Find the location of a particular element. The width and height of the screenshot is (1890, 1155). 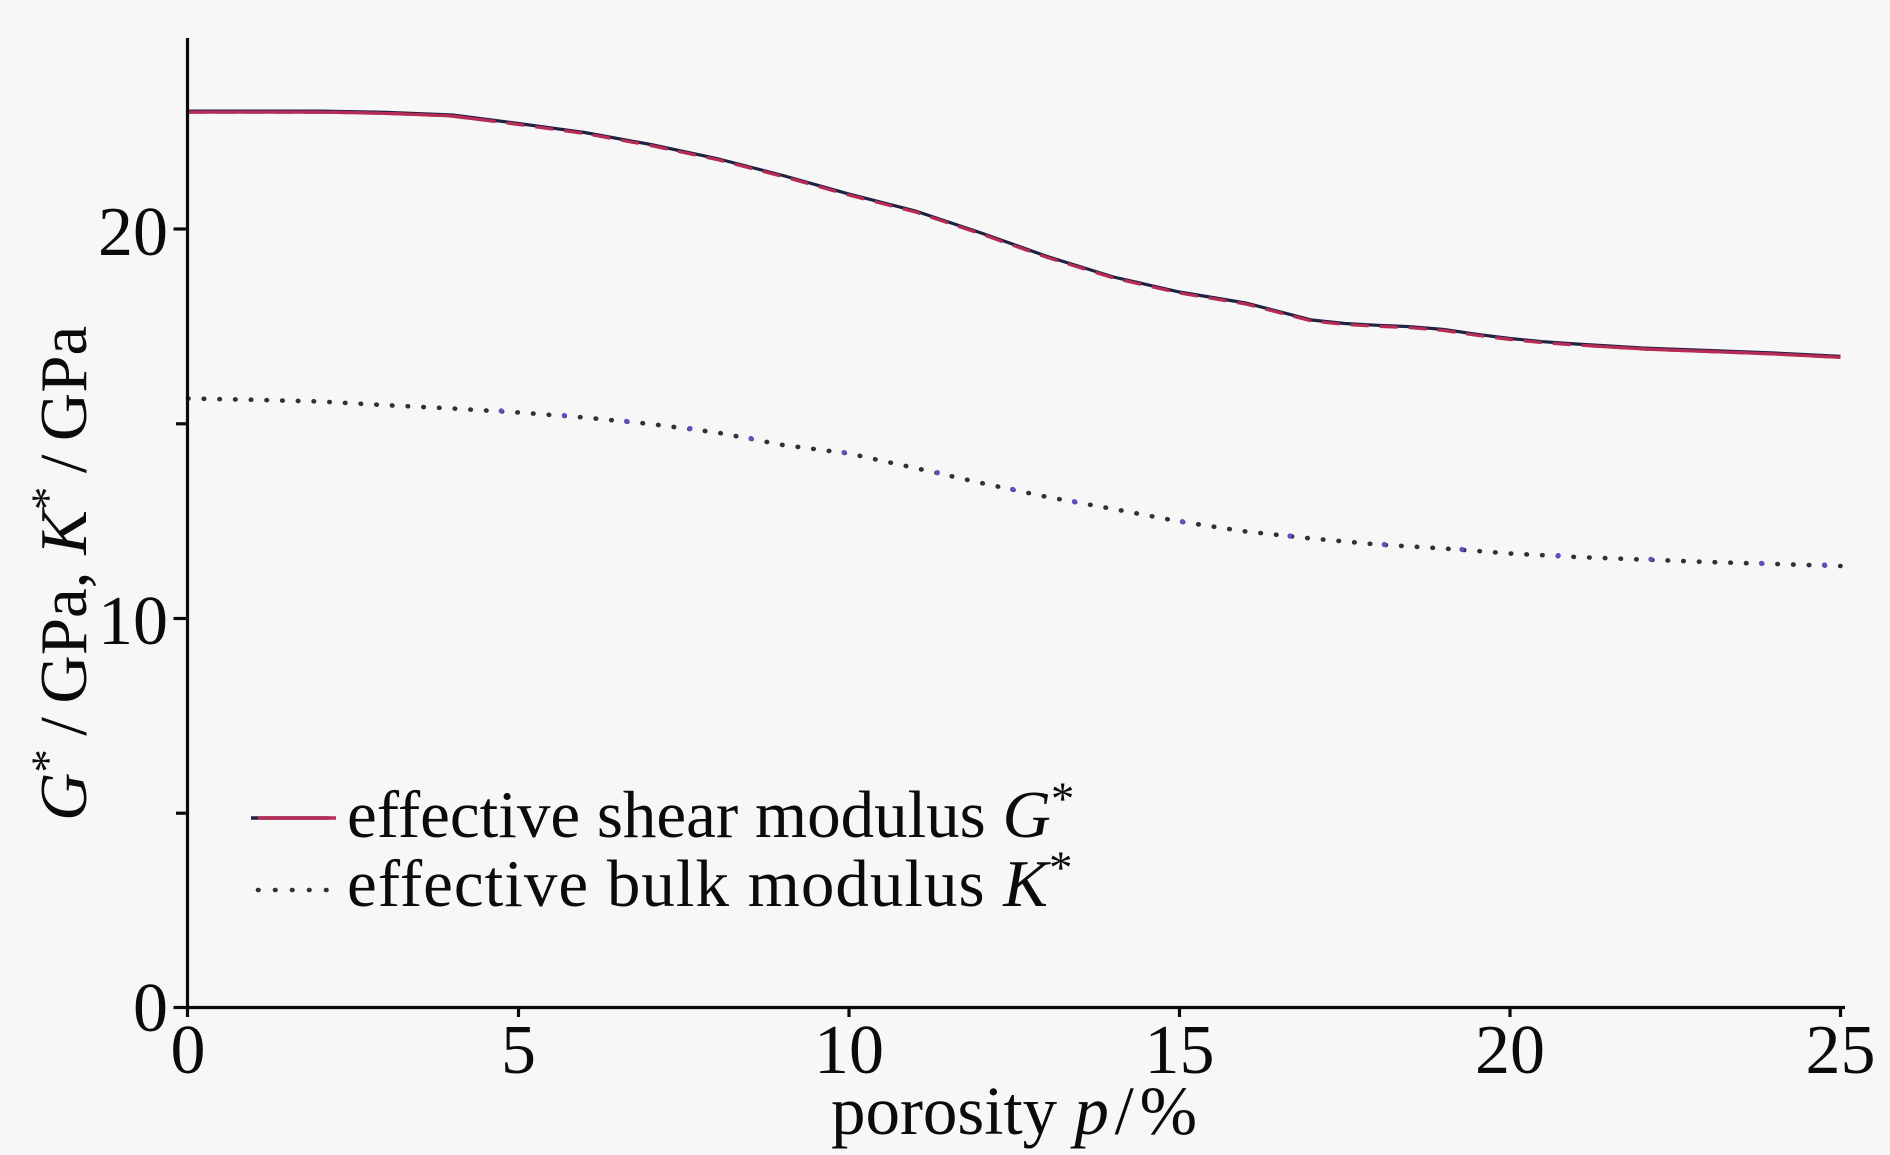

svg-text: 15 is located at coordinates (1180, 1050).